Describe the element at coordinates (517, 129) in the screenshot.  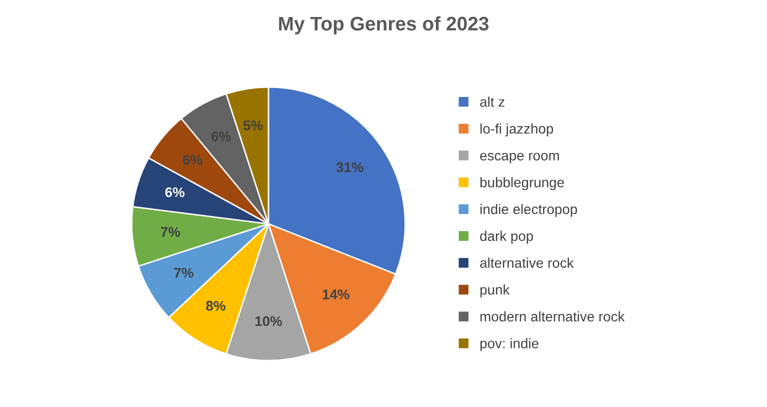
I see `legend-label: lo-fi jazzhop` at that location.